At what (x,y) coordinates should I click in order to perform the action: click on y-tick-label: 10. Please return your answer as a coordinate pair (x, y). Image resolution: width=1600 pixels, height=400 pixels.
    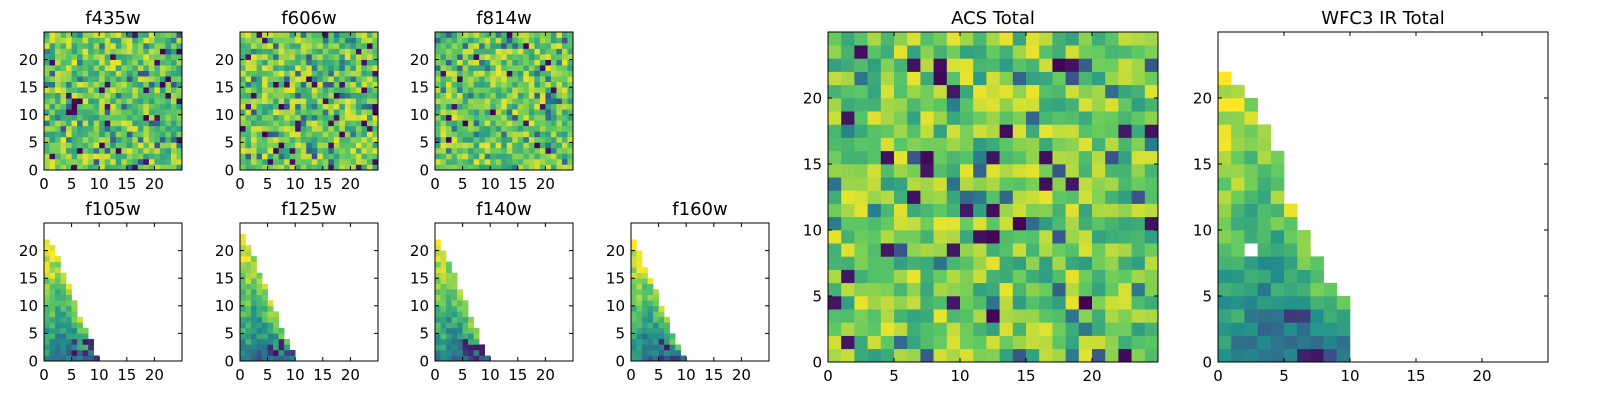
    Looking at the image, I should click on (1202, 230).